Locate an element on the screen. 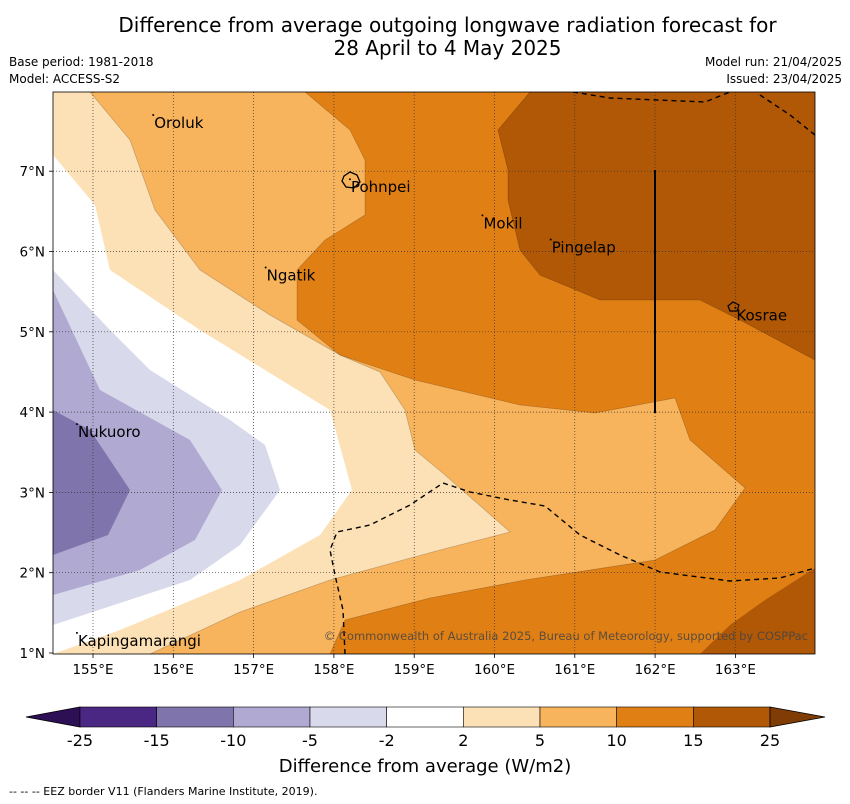 Image resolution: width=850 pixels, height=804 pixels. run-info: Model run: 21/04/2025 Issued: 23/04/2025 is located at coordinates (773, 71).